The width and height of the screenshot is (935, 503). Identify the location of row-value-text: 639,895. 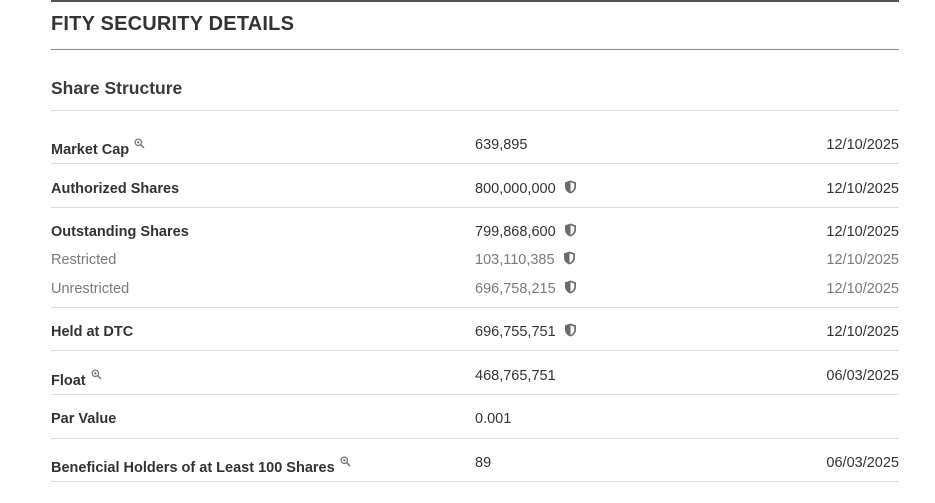
(501, 145).